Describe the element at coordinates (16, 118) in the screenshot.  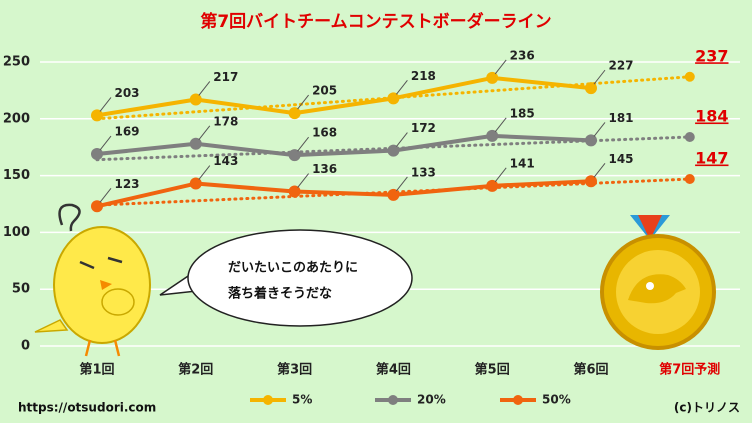
I see `y-tick-label: 200` at that location.